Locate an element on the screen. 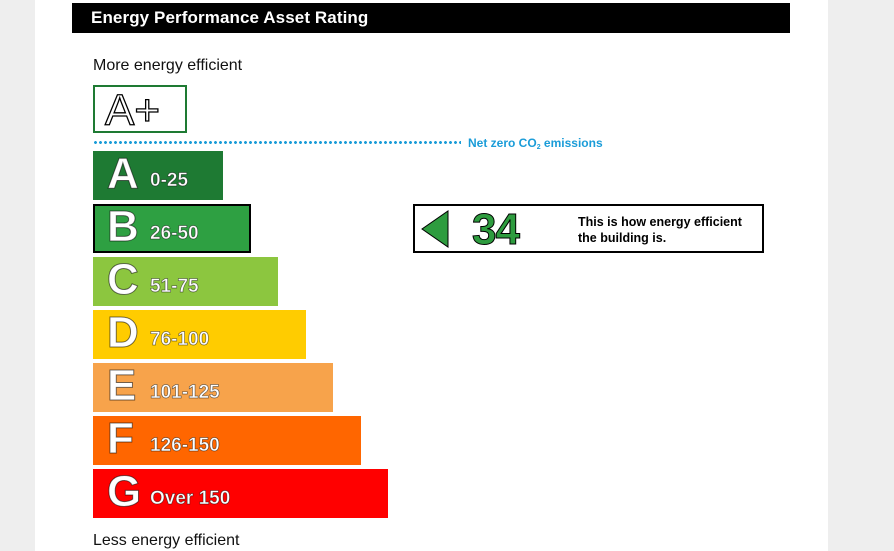  a-plus-band: A+ is located at coordinates (140, 109).